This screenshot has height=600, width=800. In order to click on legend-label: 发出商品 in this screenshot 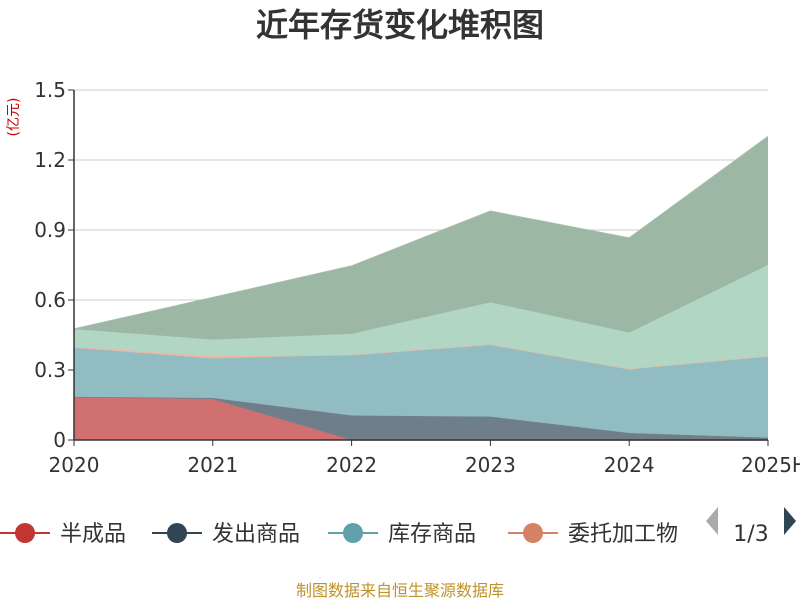, I will do `click(256, 534)`.